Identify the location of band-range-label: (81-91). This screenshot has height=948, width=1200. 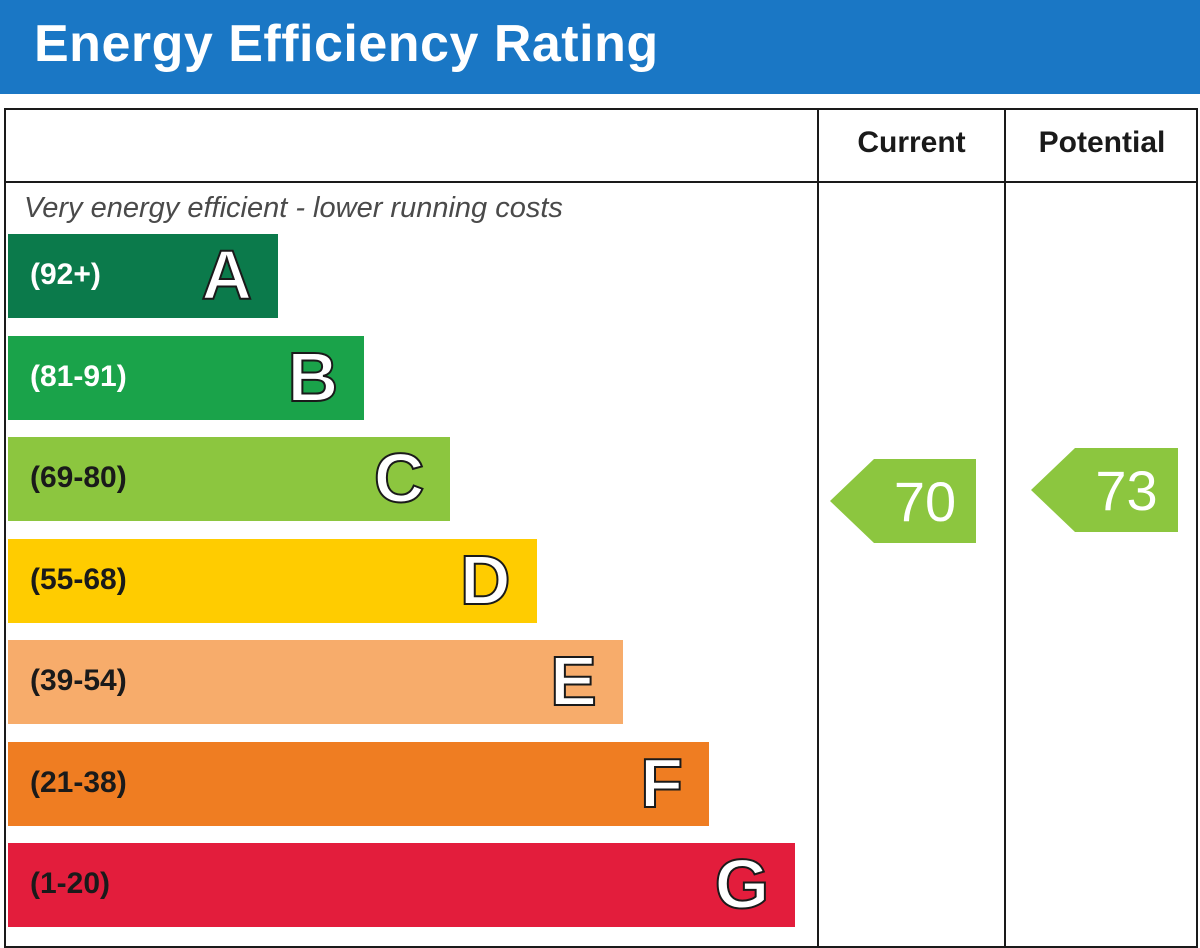
(78, 376).